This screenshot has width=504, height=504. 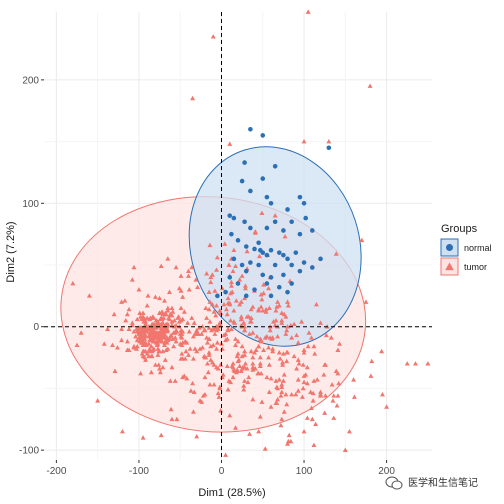 I want to click on wechat-icon, so click(x=394, y=483).